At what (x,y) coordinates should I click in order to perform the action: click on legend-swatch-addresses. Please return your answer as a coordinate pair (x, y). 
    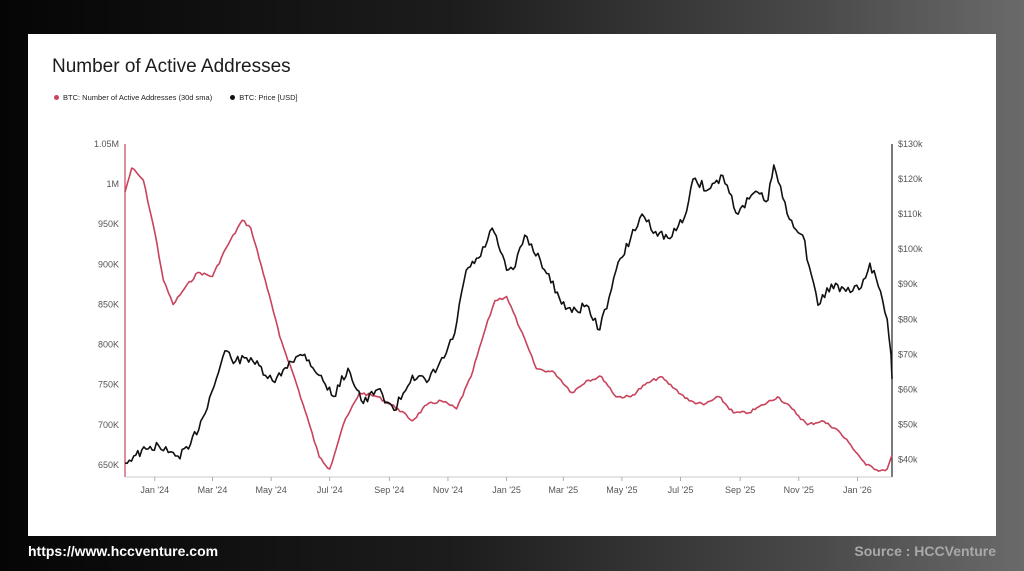
    Looking at the image, I should click on (56, 97).